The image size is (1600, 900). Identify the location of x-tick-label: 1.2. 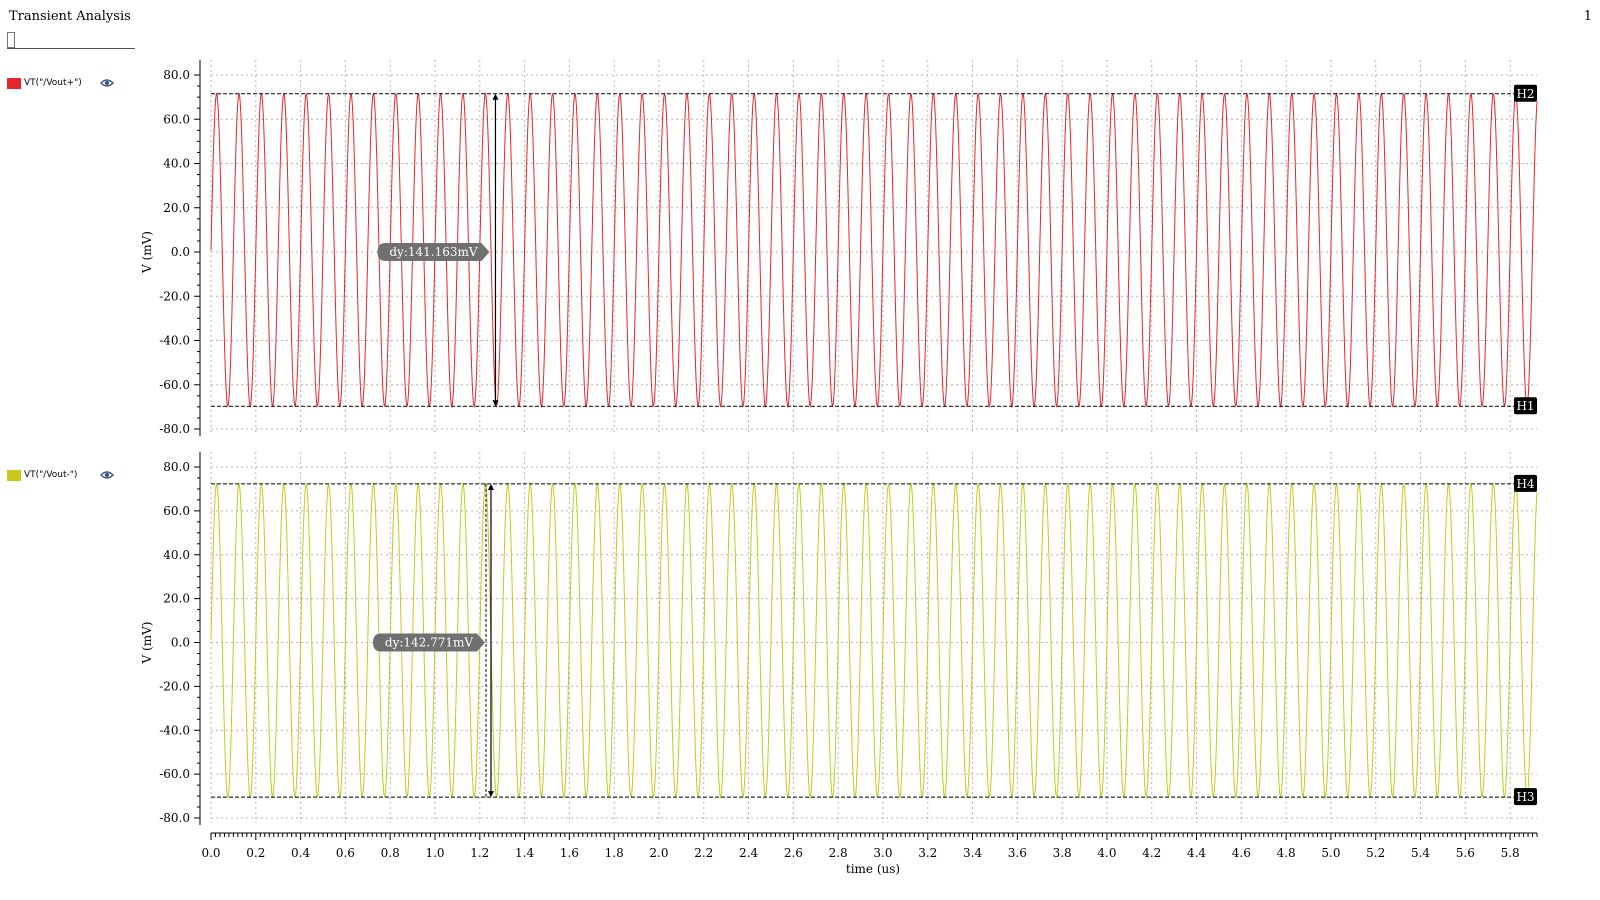
(479, 853).